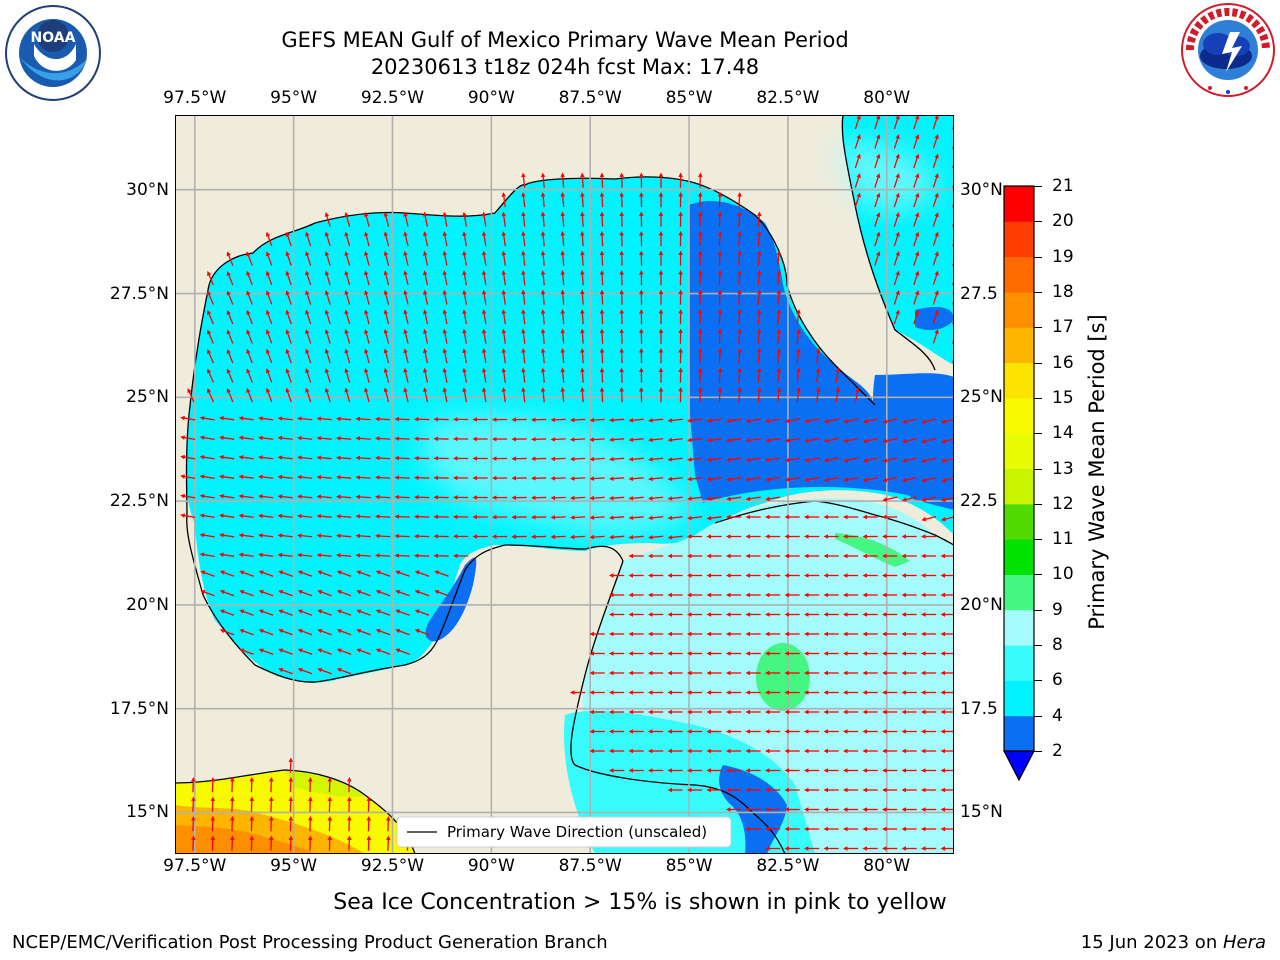 This screenshot has height=960, width=1280. What do you see at coordinates (564, 832) in the screenshot?
I see `wave-direction-legend: Primary Wave Direction (unscaled)` at bounding box center [564, 832].